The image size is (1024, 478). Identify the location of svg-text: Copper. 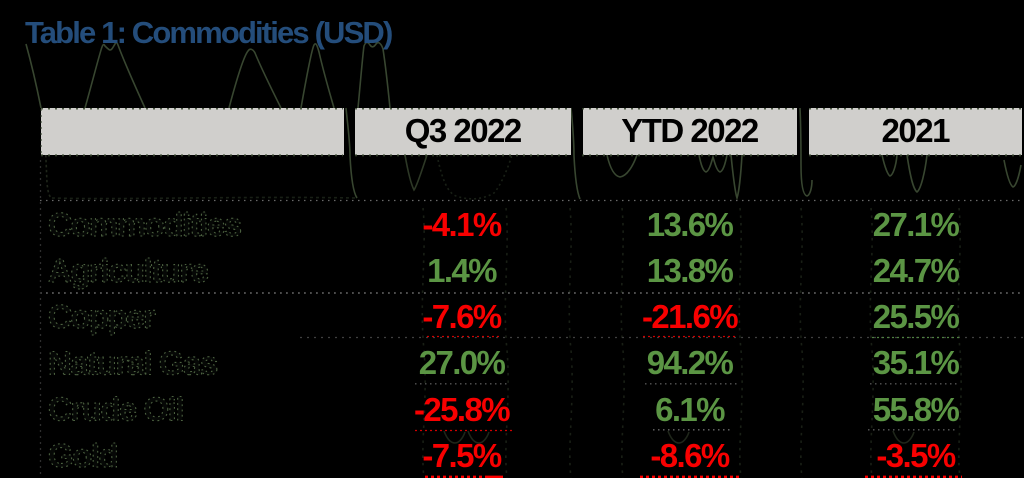
(102, 316).